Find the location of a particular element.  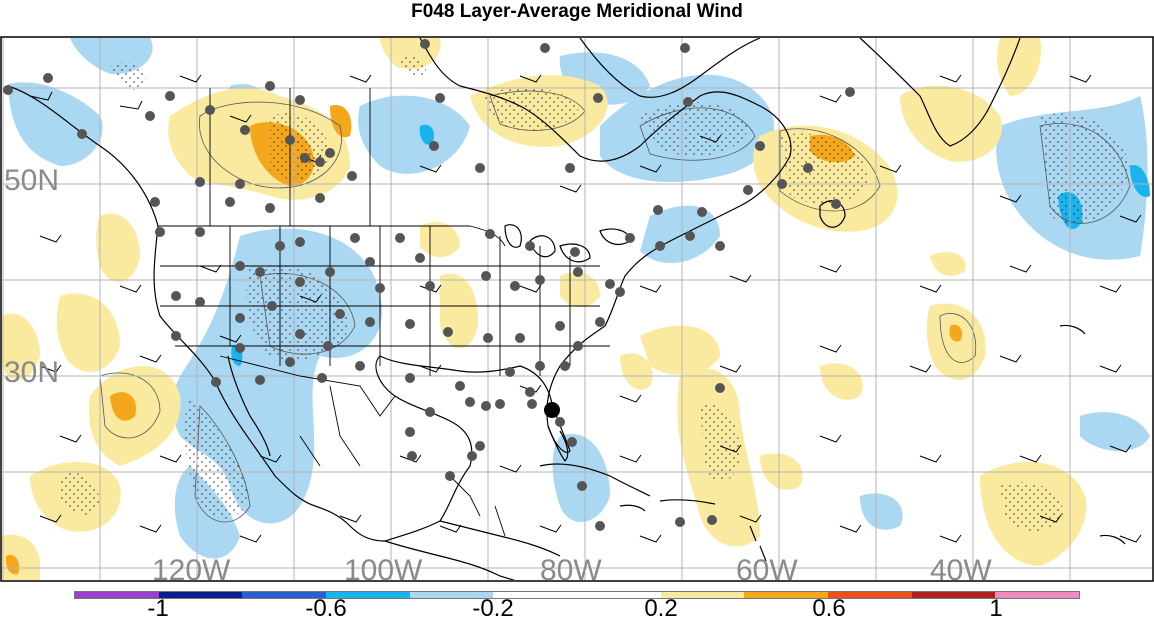

longitude-label-80w: 80W is located at coordinates (571, 570).